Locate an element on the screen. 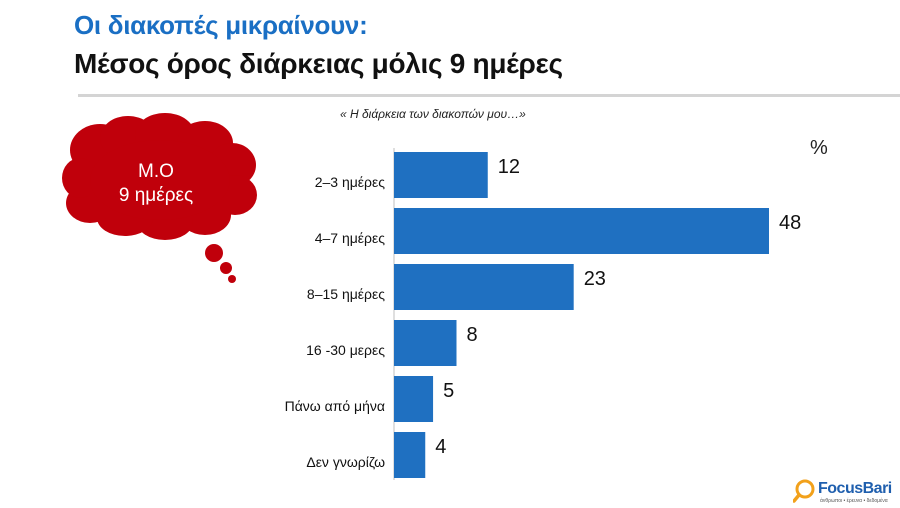  data-label: 8 is located at coordinates (472, 335).